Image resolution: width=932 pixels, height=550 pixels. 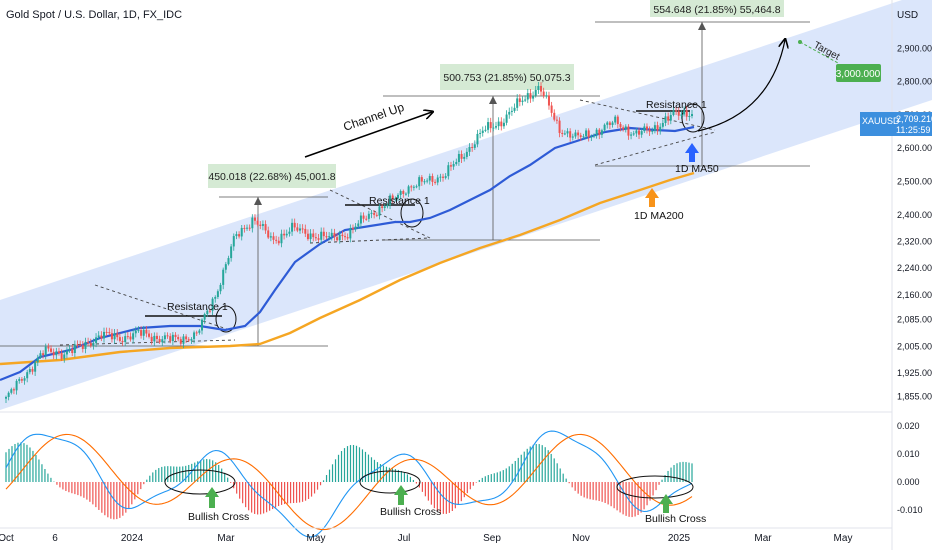 I want to click on macd-tick: 0.010, so click(x=908, y=454).